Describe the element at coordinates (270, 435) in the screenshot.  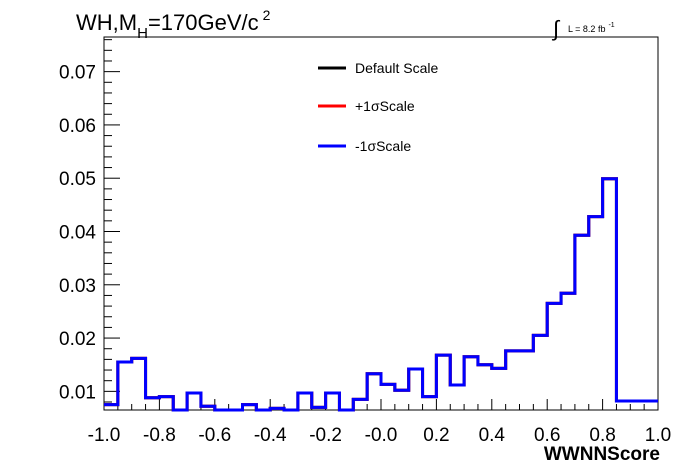
I see `x-tick-label: -0.4` at that location.